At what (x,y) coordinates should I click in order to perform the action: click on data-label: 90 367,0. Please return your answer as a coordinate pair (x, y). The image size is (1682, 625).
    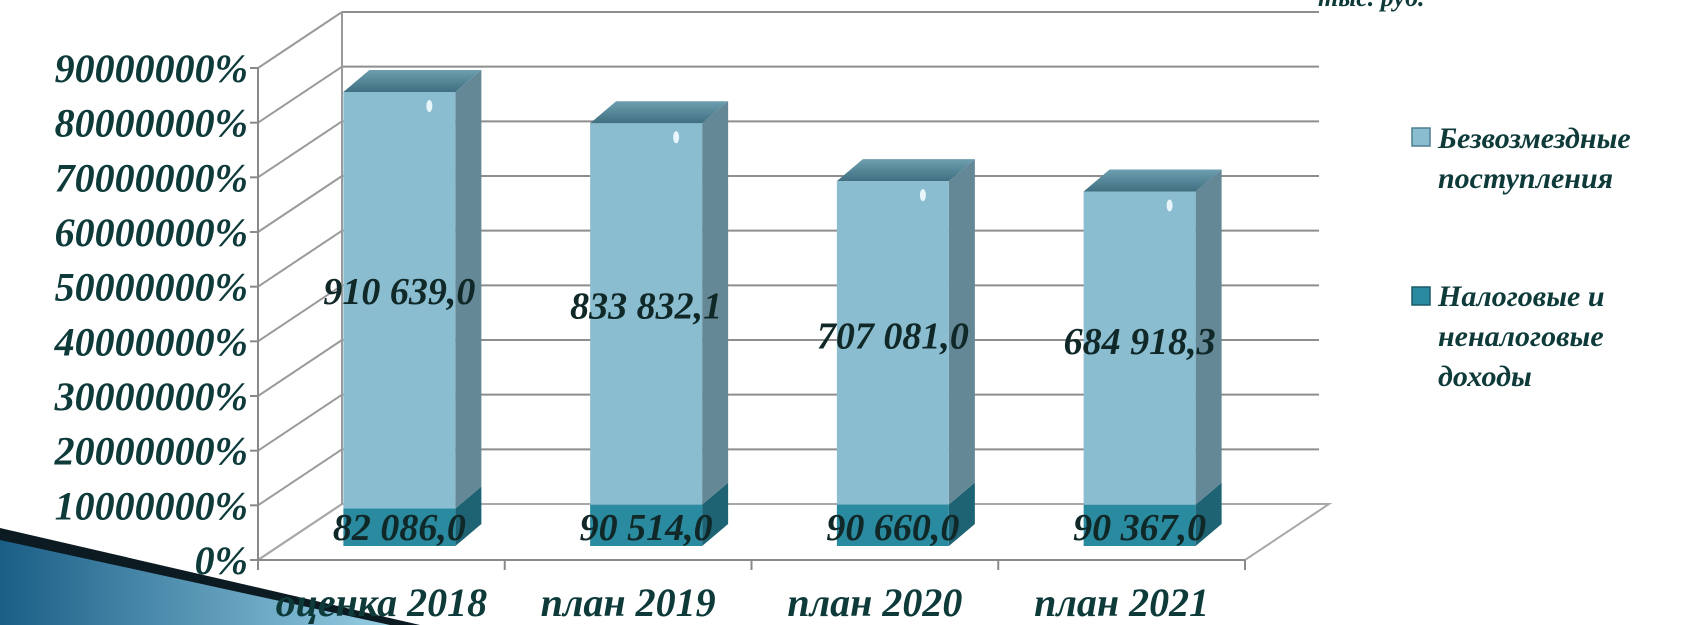
    Looking at the image, I should click on (1139, 528).